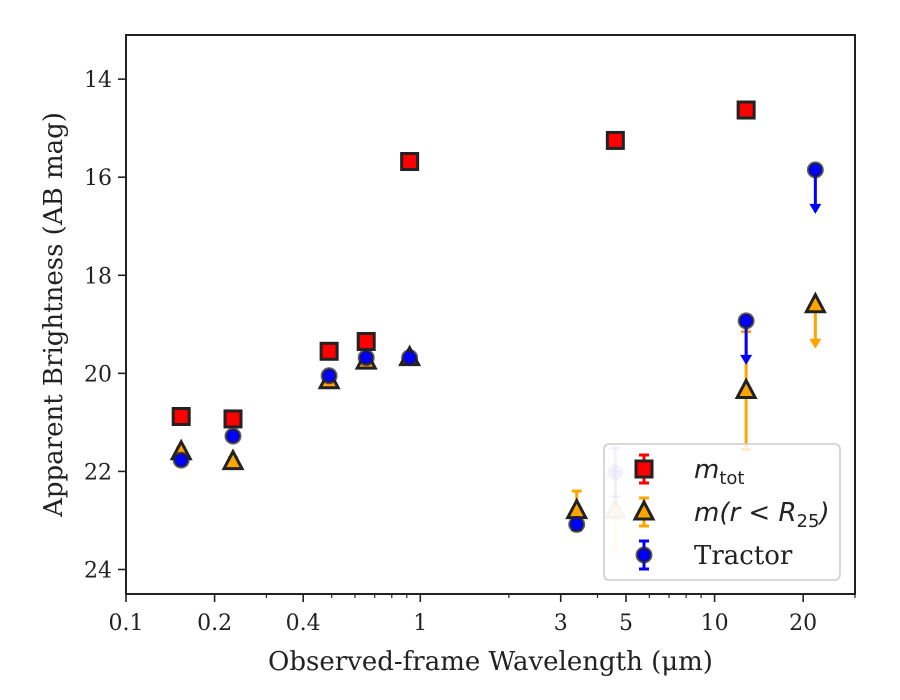 This screenshot has height=700, width=900. Describe the element at coordinates (803, 623) in the screenshot. I see `x-tick-label: 20` at that location.